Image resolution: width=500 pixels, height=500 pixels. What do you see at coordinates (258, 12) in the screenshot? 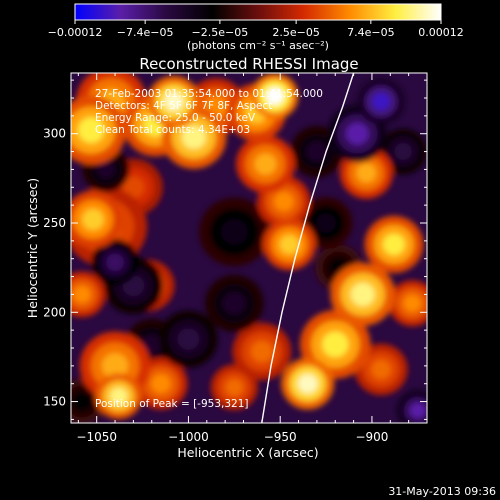
I see `colorbar` at bounding box center [258, 12].